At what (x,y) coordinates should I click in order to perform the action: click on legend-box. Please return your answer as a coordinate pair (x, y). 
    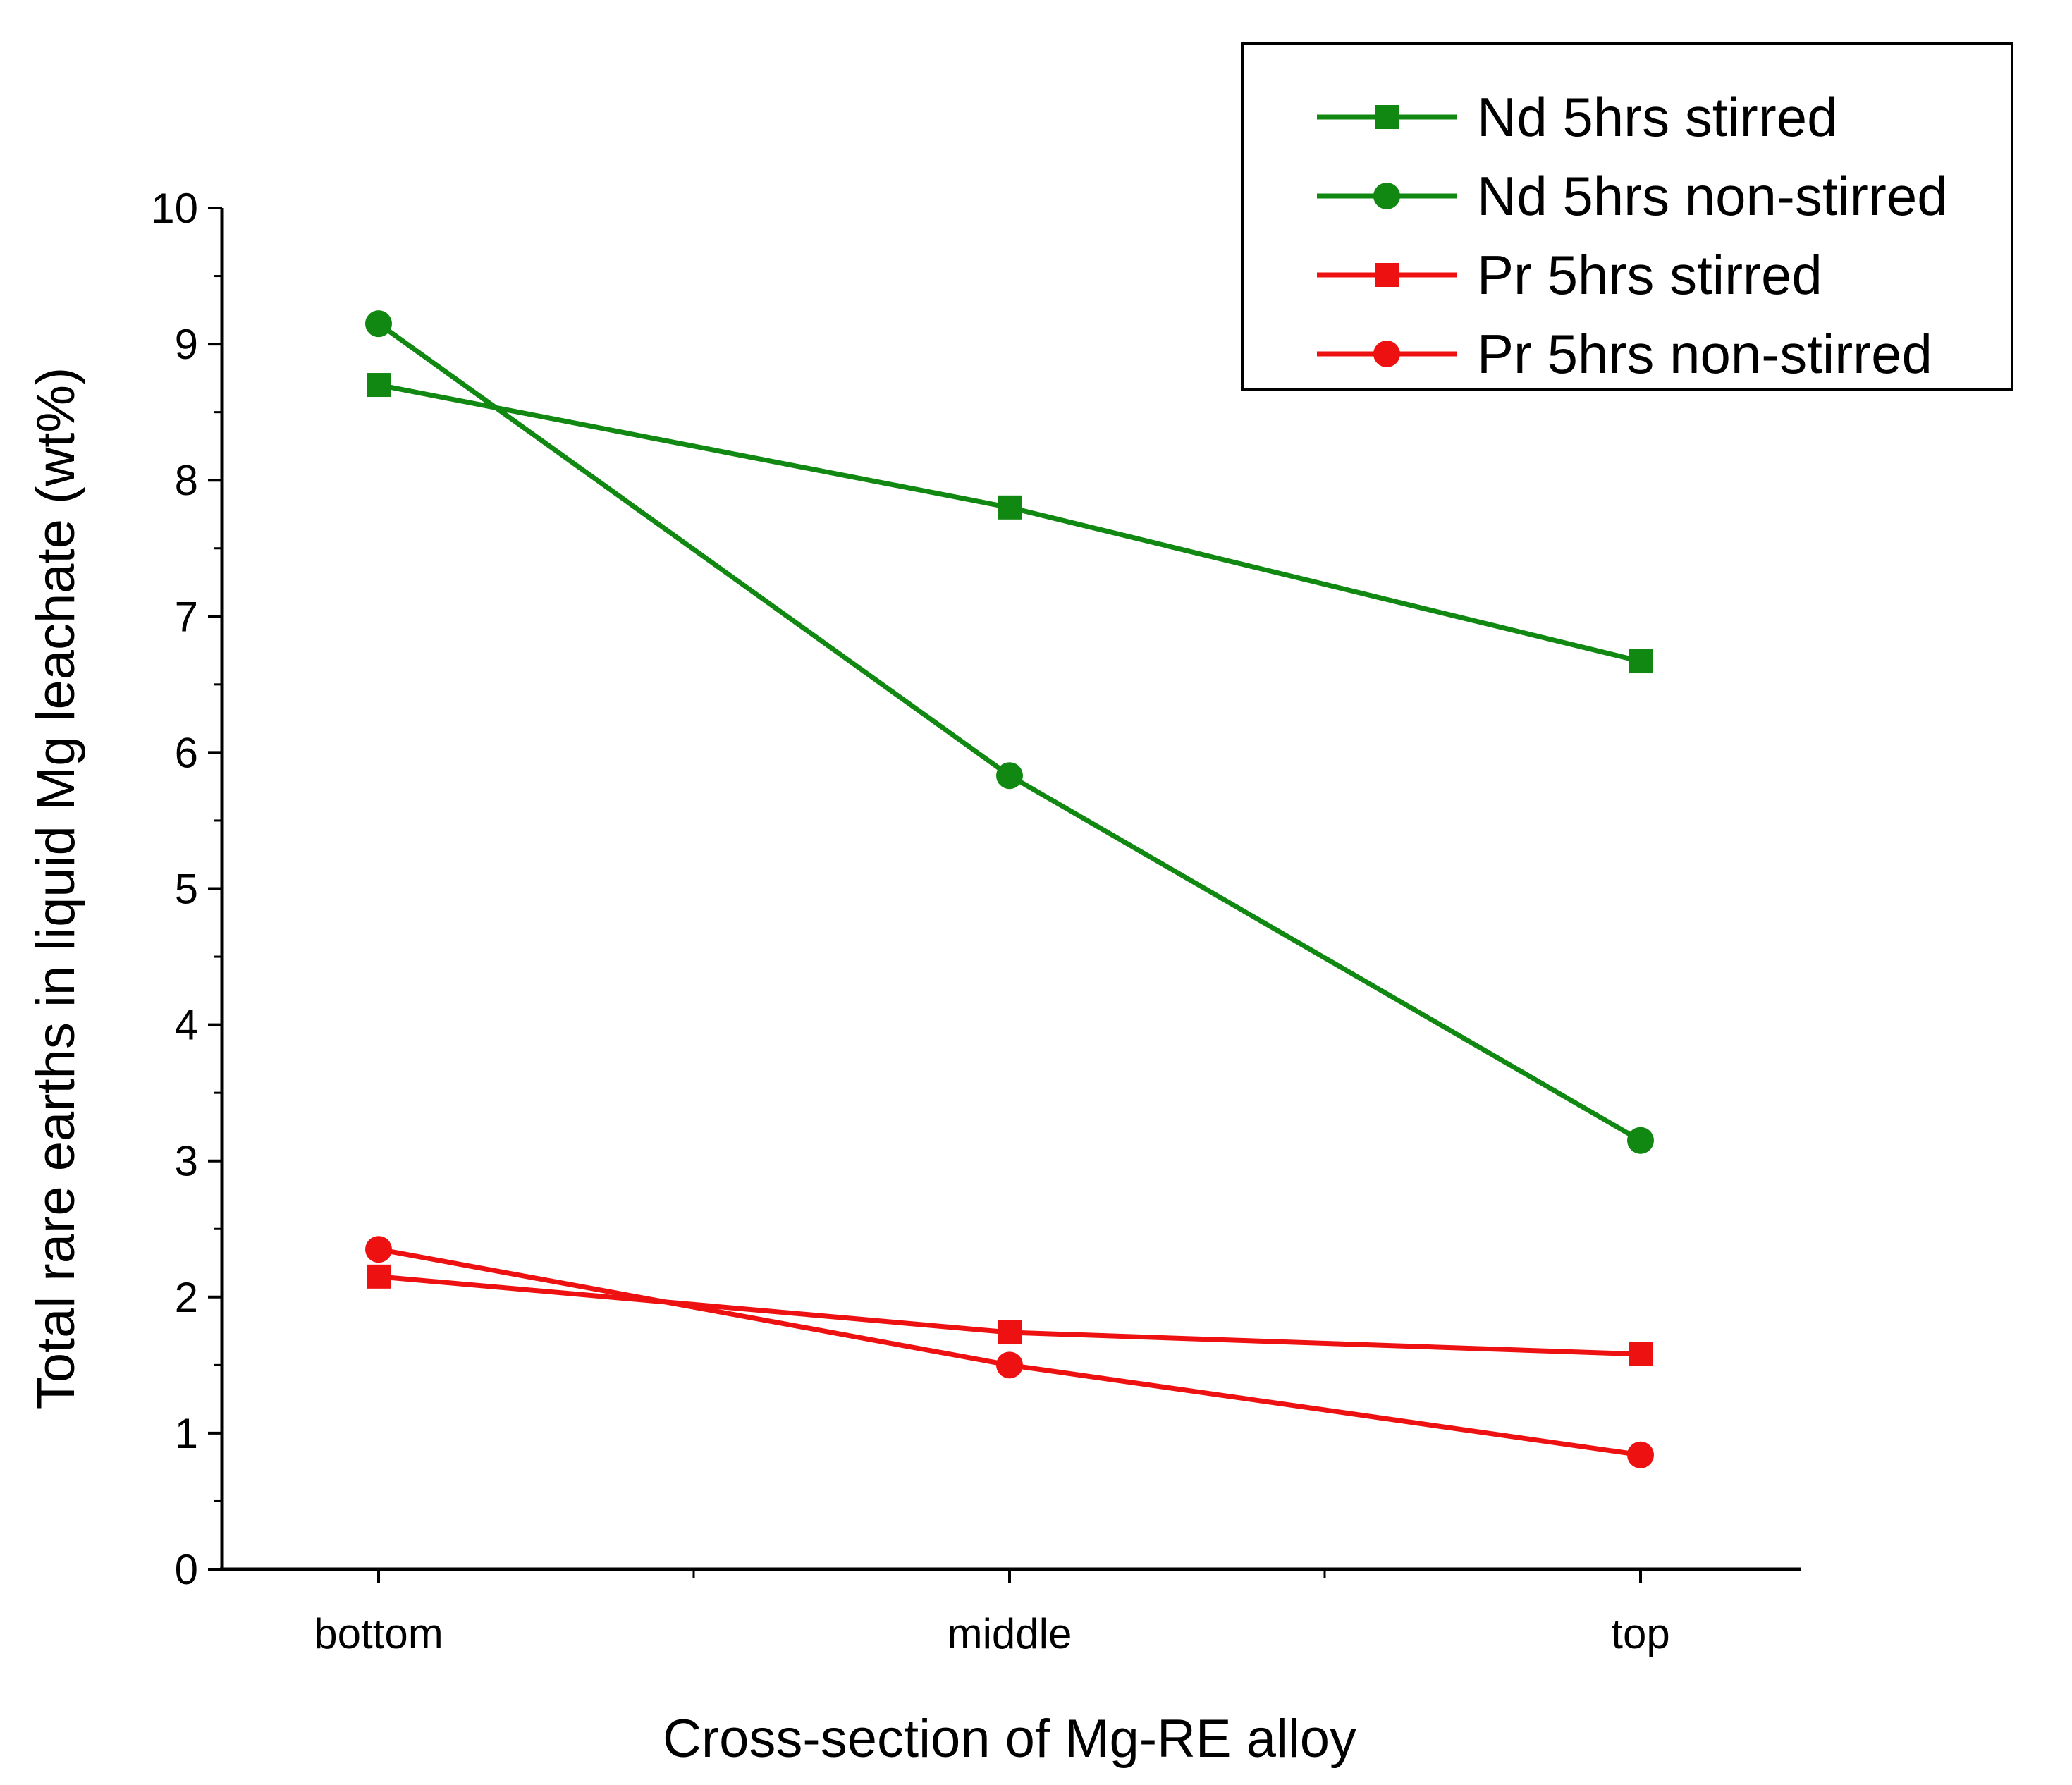
    Looking at the image, I should click on (1627, 216).